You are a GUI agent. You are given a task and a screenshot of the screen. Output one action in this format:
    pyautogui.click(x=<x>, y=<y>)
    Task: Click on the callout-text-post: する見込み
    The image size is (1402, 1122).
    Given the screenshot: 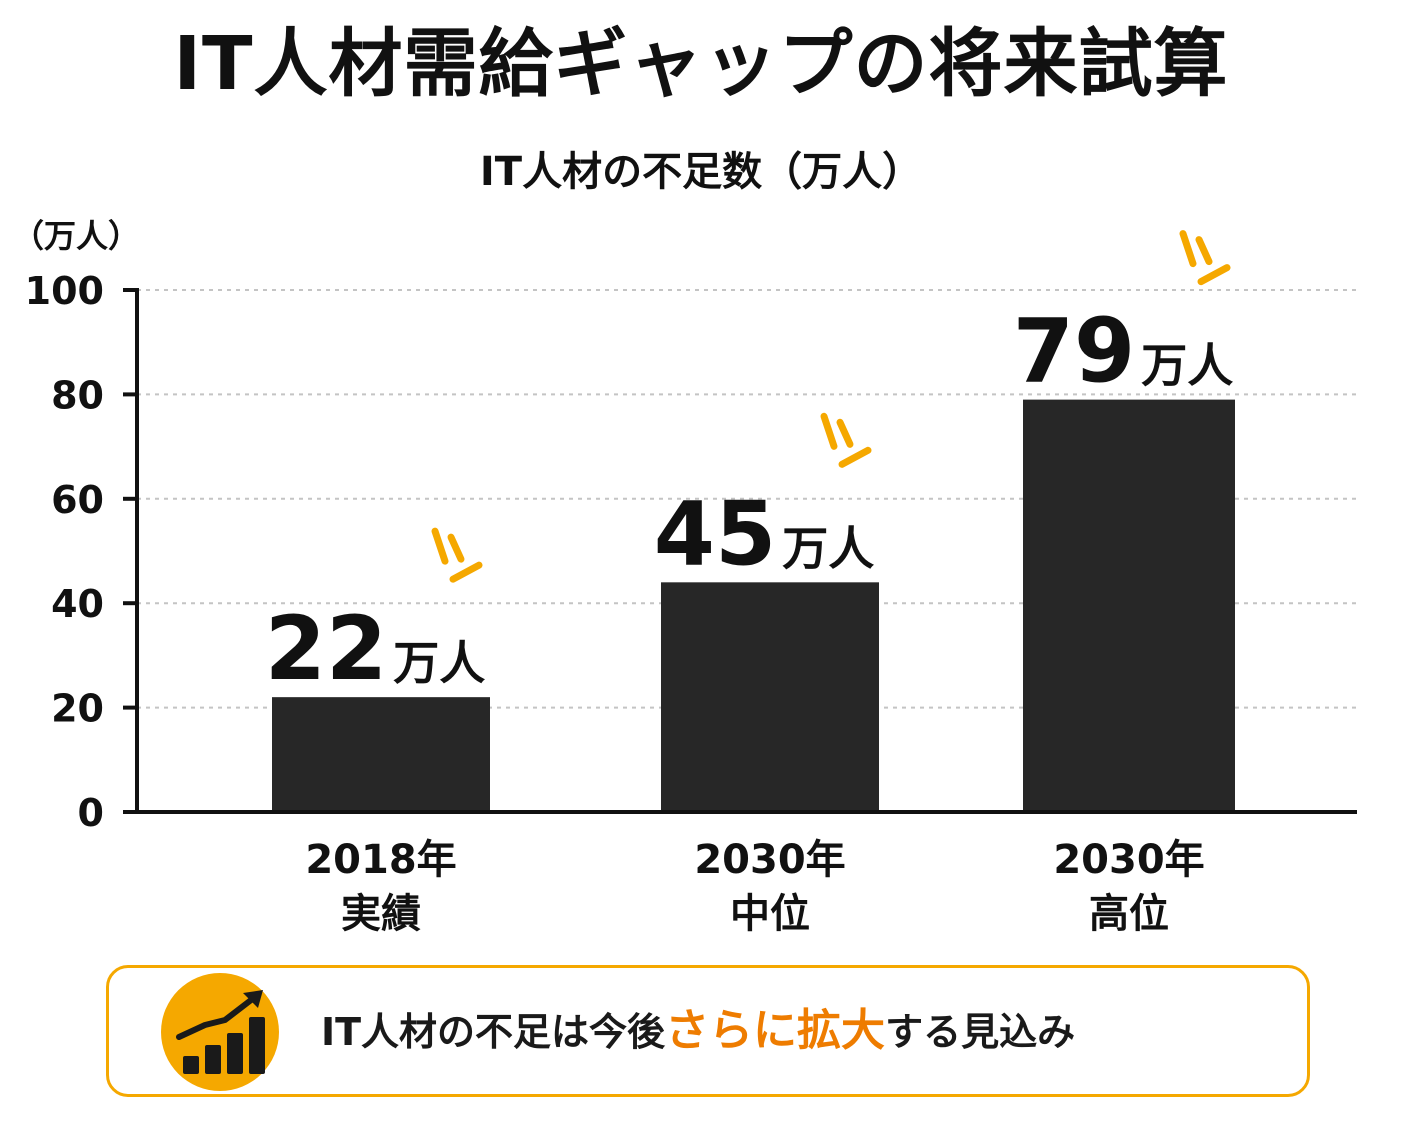 What is the action you would take?
    pyautogui.click(x=980, y=1032)
    